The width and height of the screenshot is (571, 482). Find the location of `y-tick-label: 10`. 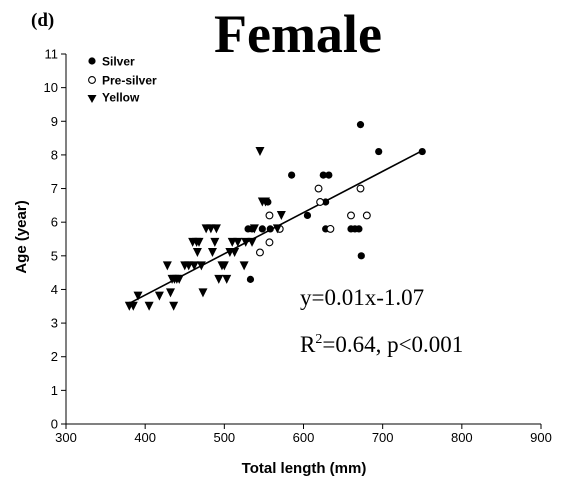

y-tick-label: 10 is located at coordinates (51, 87).